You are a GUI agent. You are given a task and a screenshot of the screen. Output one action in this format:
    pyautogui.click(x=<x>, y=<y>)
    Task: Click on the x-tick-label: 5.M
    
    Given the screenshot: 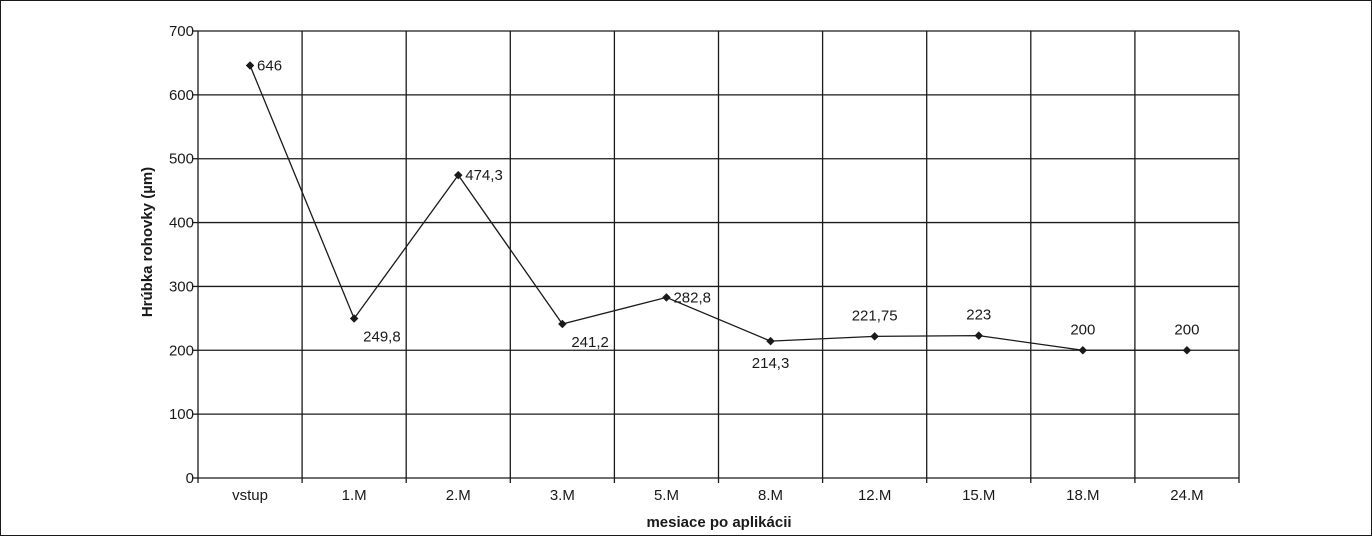 What is the action you would take?
    pyautogui.click(x=666, y=495)
    